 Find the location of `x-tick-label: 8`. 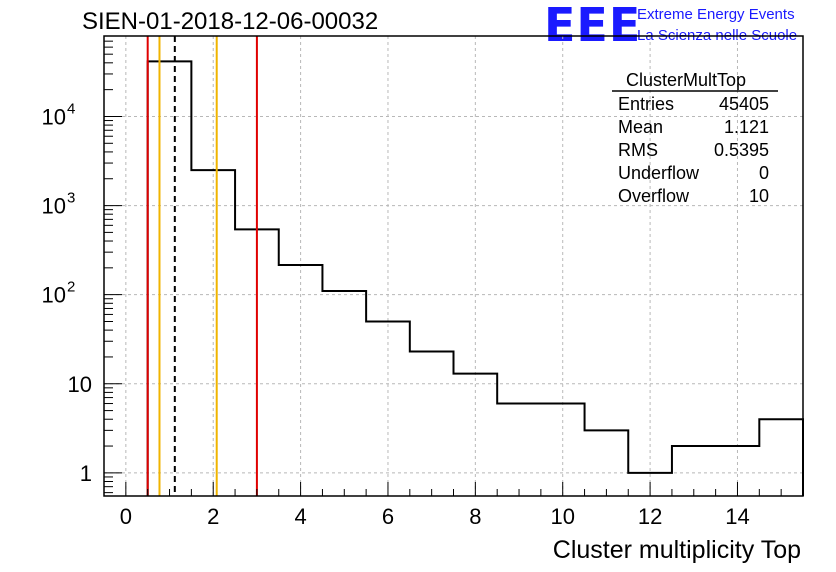

x-tick-label: 8 is located at coordinates (475, 516).